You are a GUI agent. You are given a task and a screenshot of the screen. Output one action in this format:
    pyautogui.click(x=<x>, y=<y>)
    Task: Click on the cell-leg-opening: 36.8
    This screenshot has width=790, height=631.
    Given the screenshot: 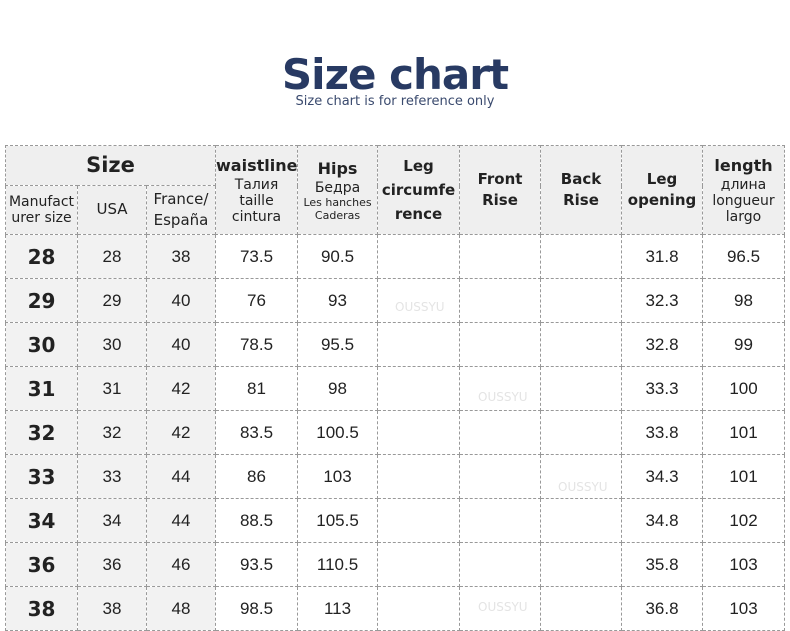 What is the action you would take?
    pyautogui.click(x=662, y=608)
    